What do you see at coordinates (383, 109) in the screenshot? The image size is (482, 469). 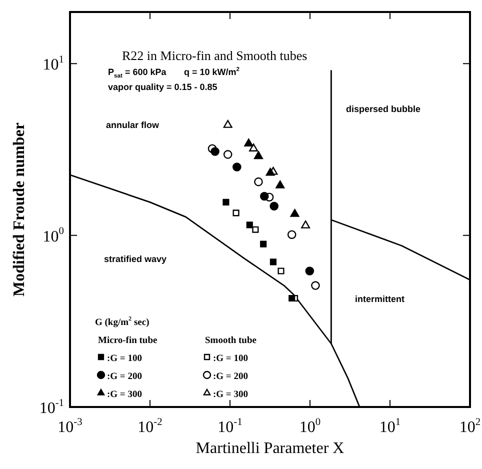 I see `annotation: dispersed bubble` at bounding box center [383, 109].